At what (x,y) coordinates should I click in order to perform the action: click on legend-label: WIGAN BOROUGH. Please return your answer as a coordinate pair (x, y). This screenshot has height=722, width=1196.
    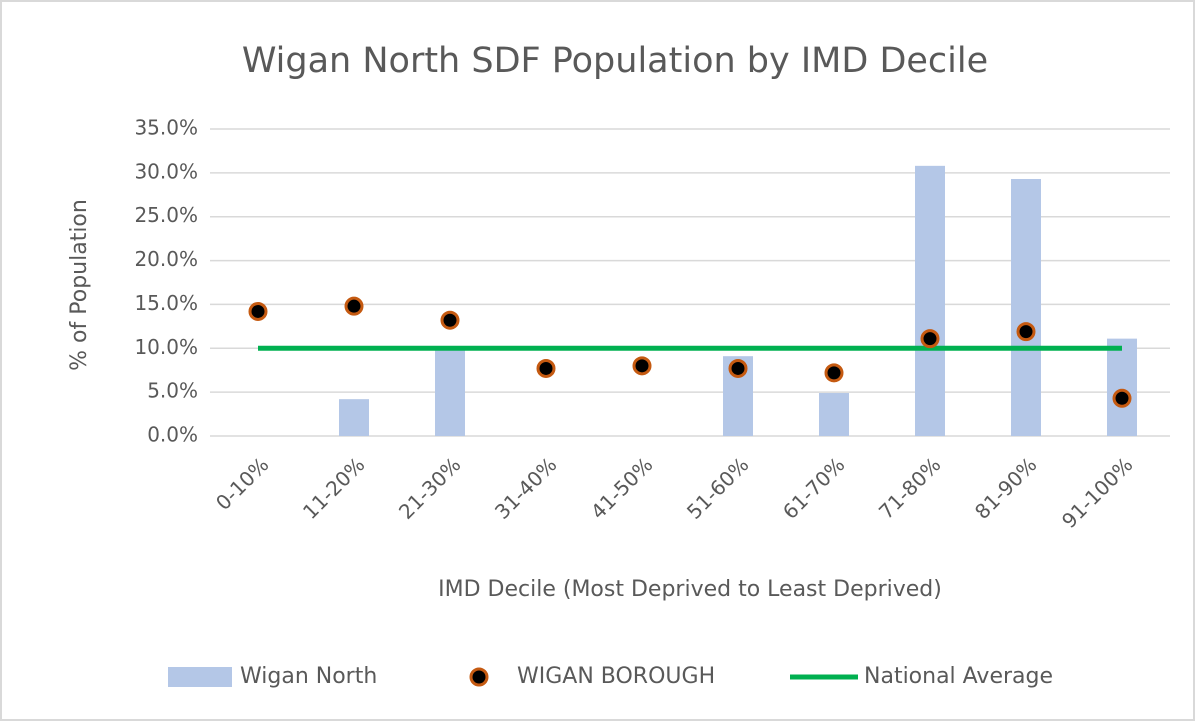
    Looking at the image, I should click on (616, 676).